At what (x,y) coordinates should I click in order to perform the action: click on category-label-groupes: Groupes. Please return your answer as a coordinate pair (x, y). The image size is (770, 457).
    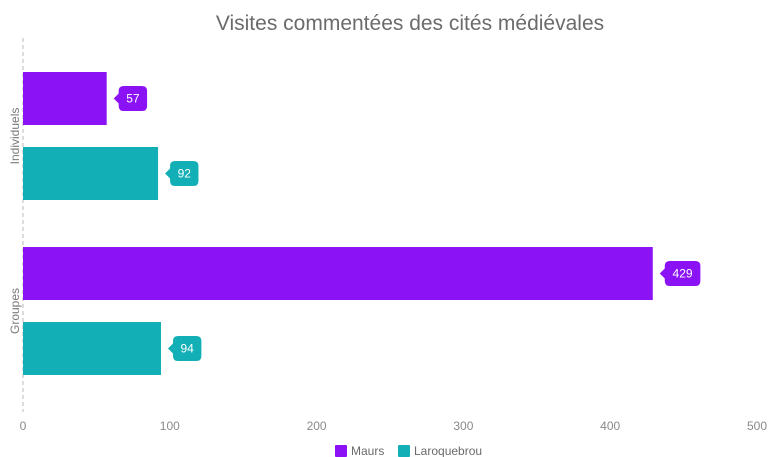
    Looking at the image, I should click on (15, 311).